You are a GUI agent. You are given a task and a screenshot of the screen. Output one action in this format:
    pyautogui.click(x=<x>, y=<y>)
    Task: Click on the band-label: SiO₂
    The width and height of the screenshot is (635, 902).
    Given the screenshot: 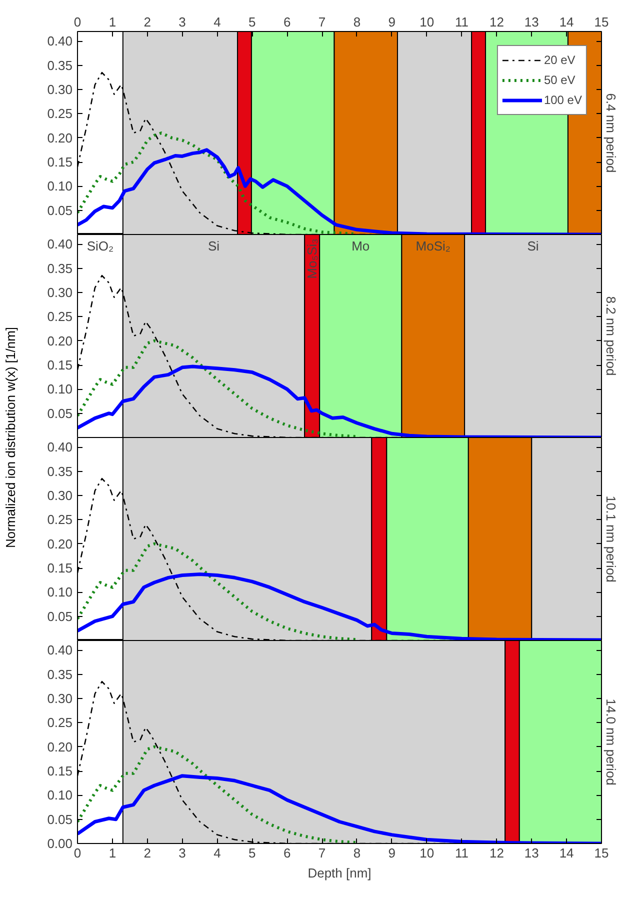 What is the action you would take?
    pyautogui.click(x=100, y=246)
    